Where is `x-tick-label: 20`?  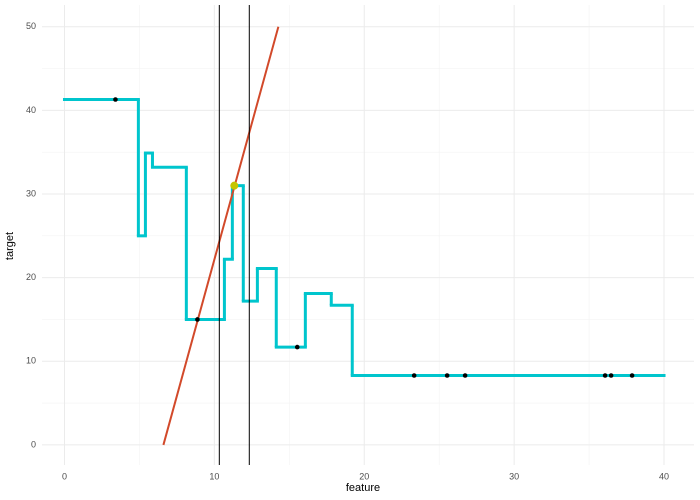
x-tick-label: 20 is located at coordinates (364, 476).